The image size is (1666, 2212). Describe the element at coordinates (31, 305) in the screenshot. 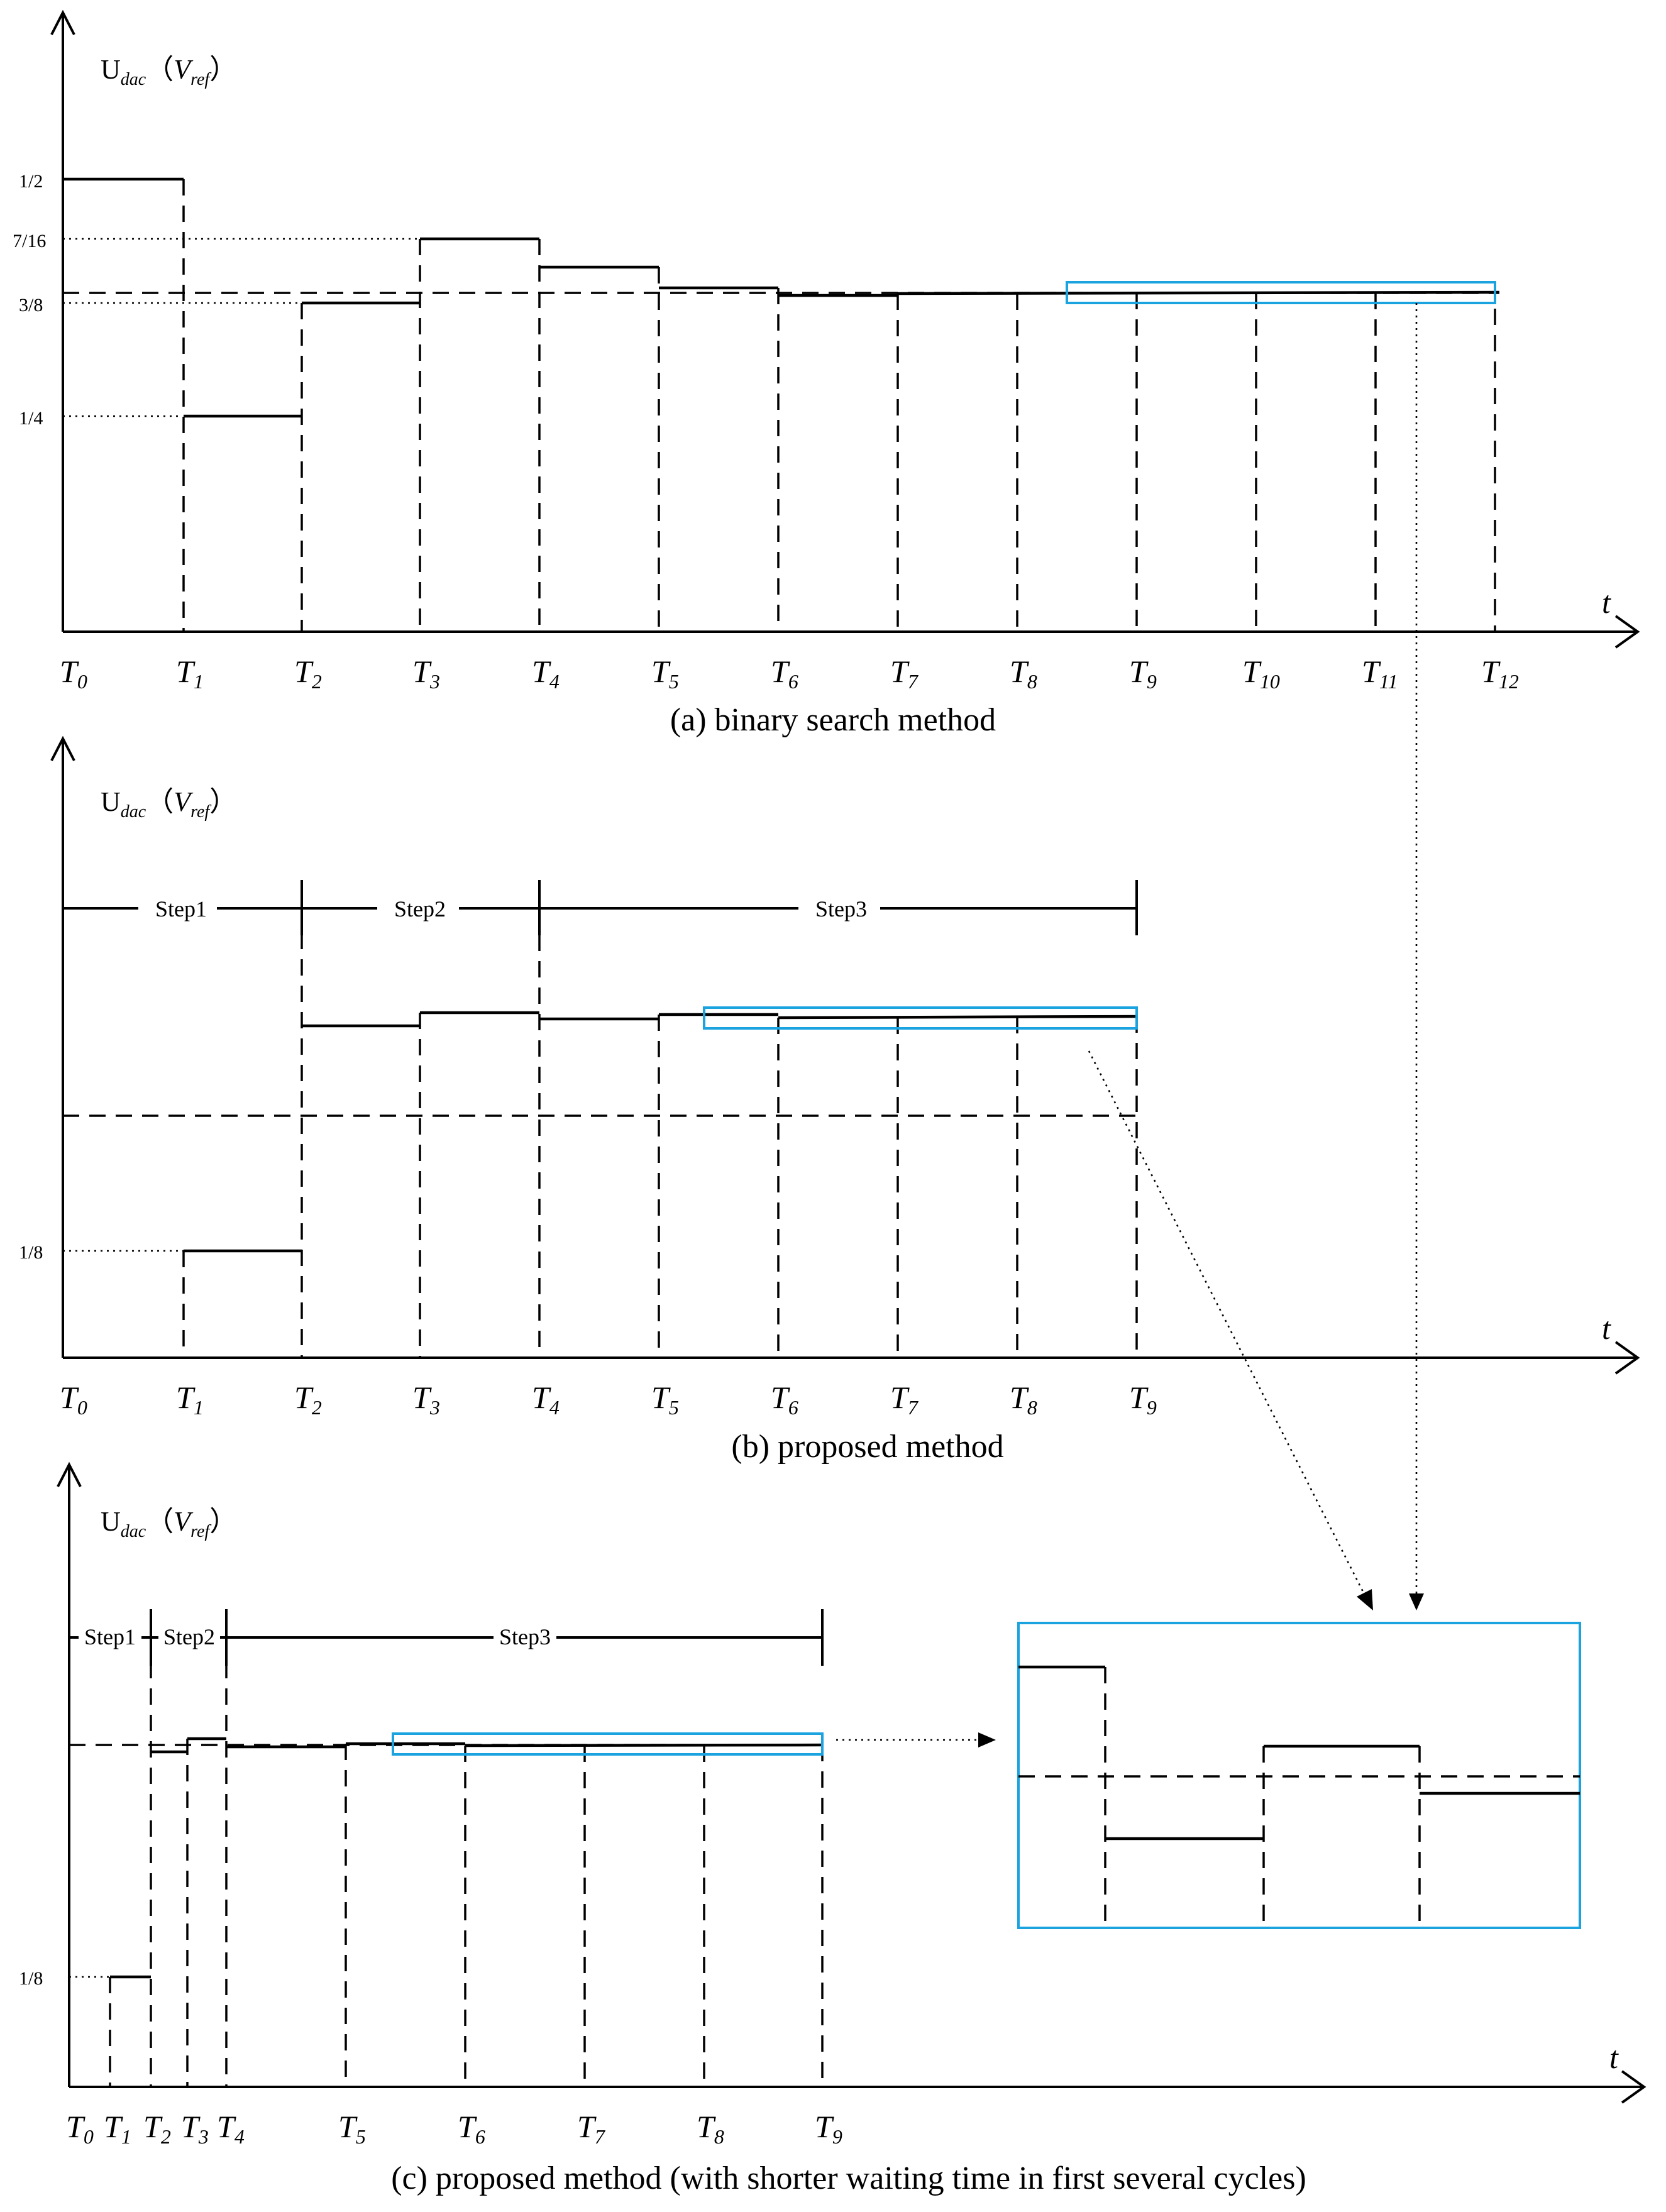

I see `panel-a-ytick-3-8: 3/8` at that location.